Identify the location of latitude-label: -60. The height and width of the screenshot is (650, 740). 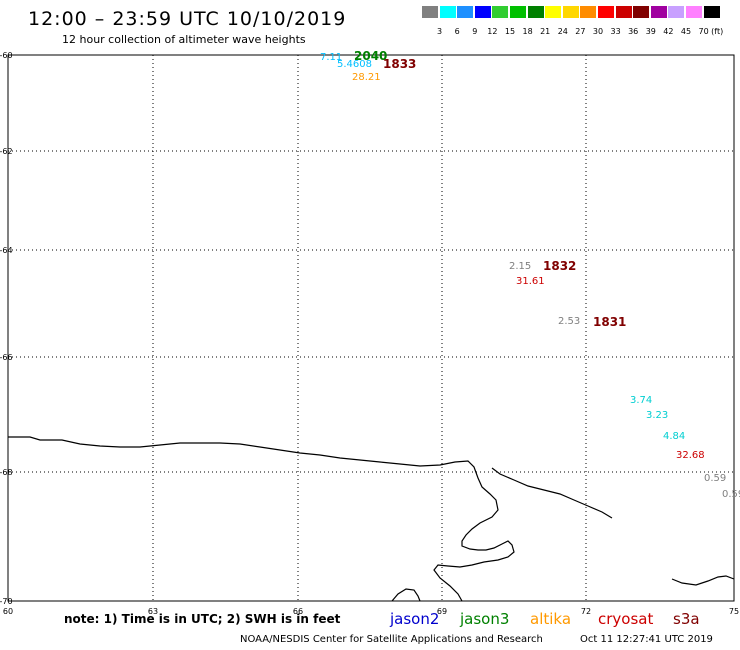
(6, 55).